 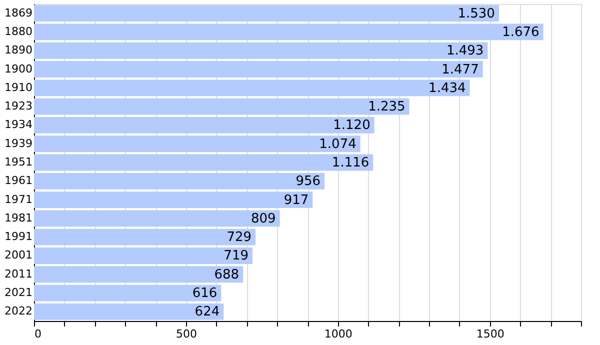 I want to click on data-label: 719, so click(x=236, y=256).